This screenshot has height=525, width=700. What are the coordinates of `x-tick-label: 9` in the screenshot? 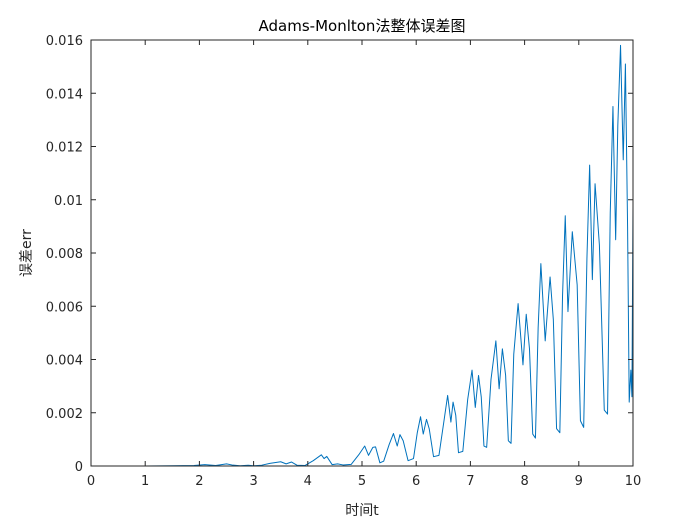 It's located at (579, 481).